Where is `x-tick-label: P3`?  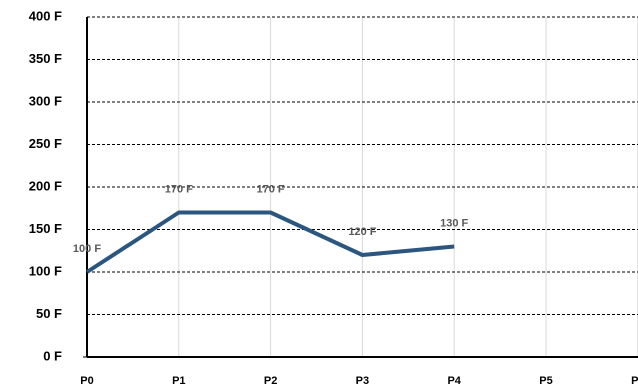
x-tick-label: P3 is located at coordinates (362, 381).